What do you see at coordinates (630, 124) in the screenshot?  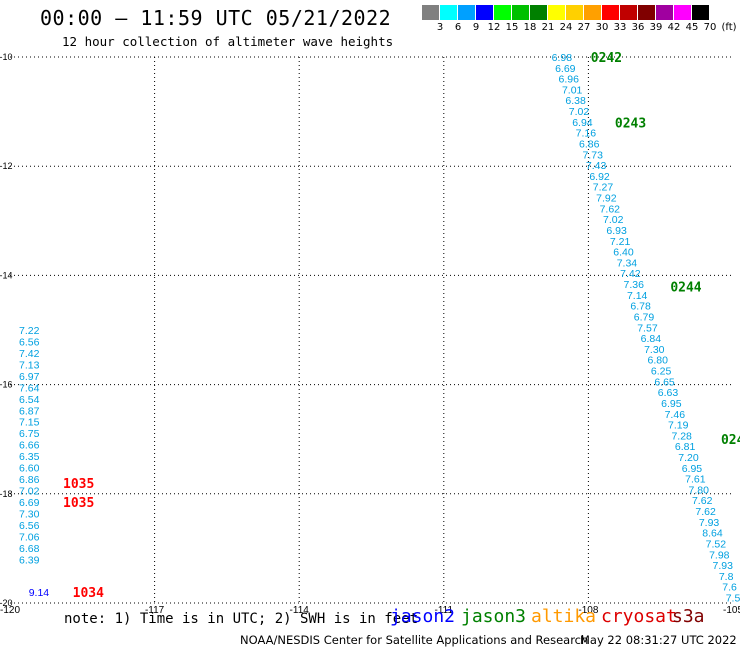 I see `pass-time-label: 0243` at bounding box center [630, 124].